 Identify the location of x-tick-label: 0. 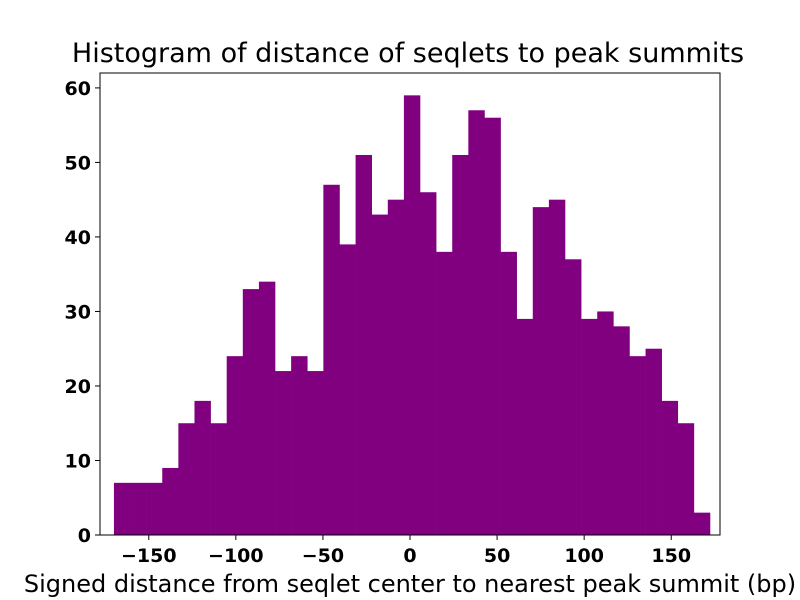
(409, 556).